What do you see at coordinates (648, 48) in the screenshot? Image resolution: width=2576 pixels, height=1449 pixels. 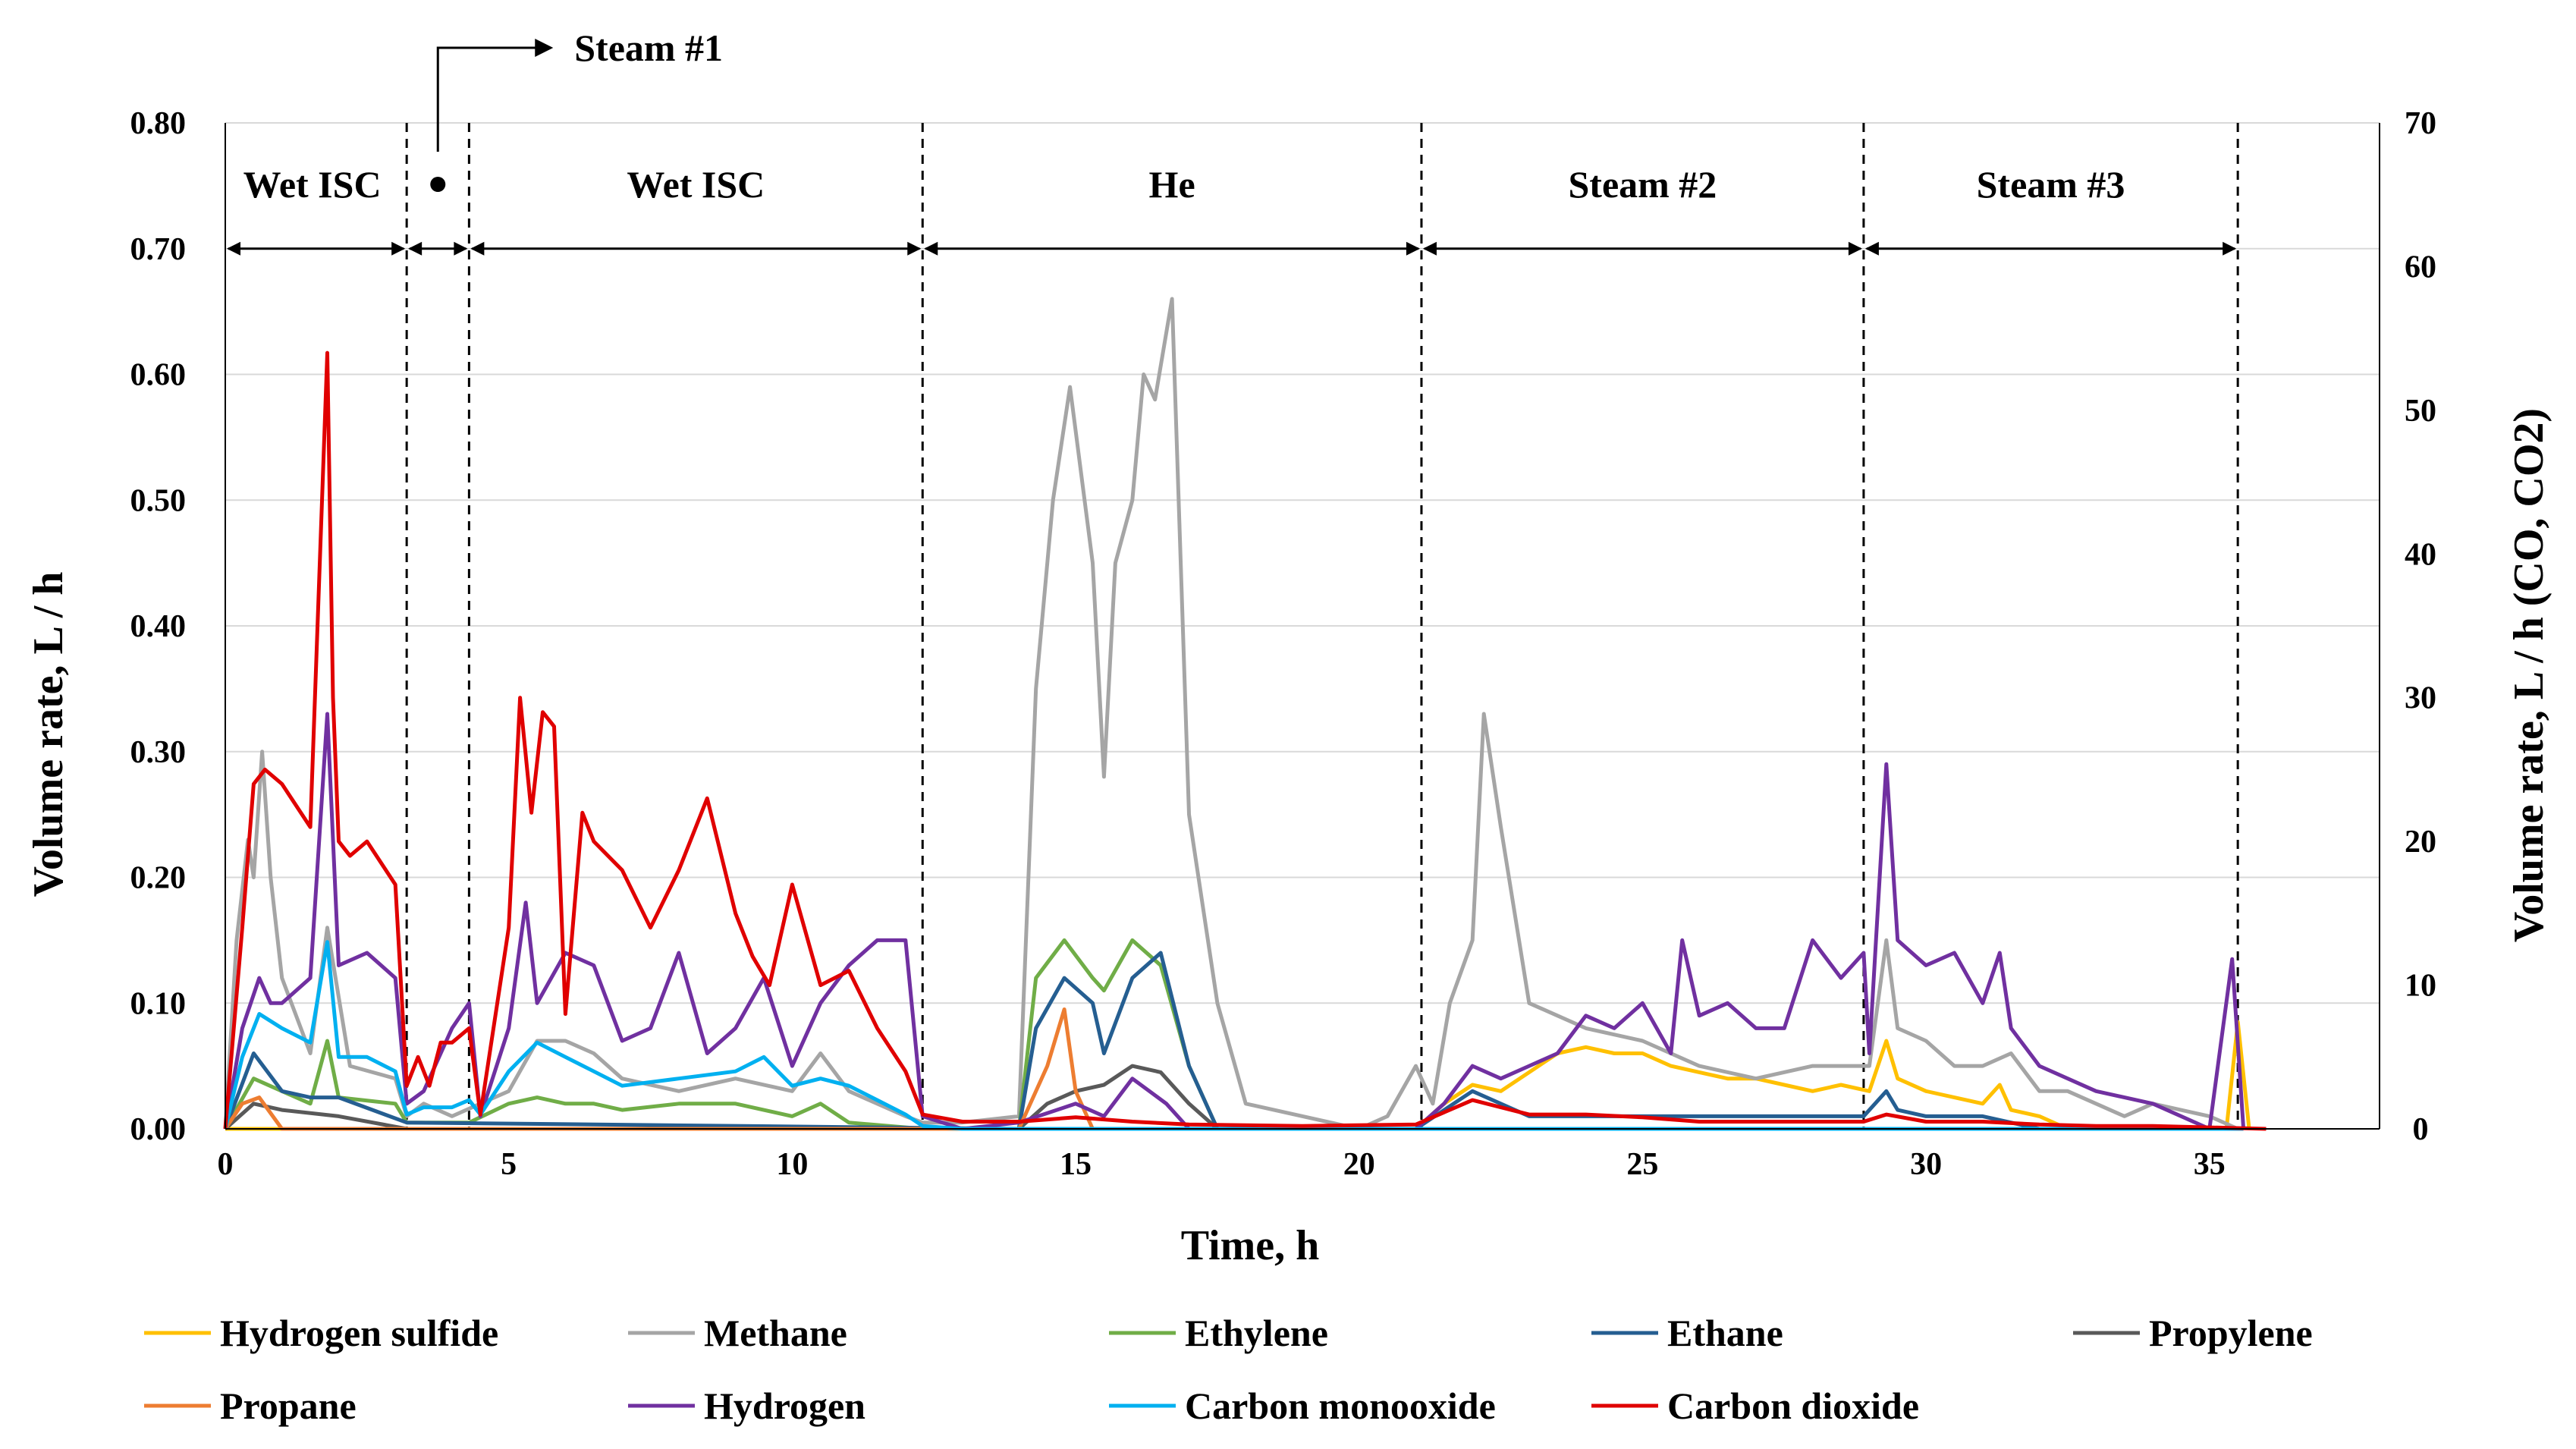 I see `phase-label: Steam #1` at bounding box center [648, 48].